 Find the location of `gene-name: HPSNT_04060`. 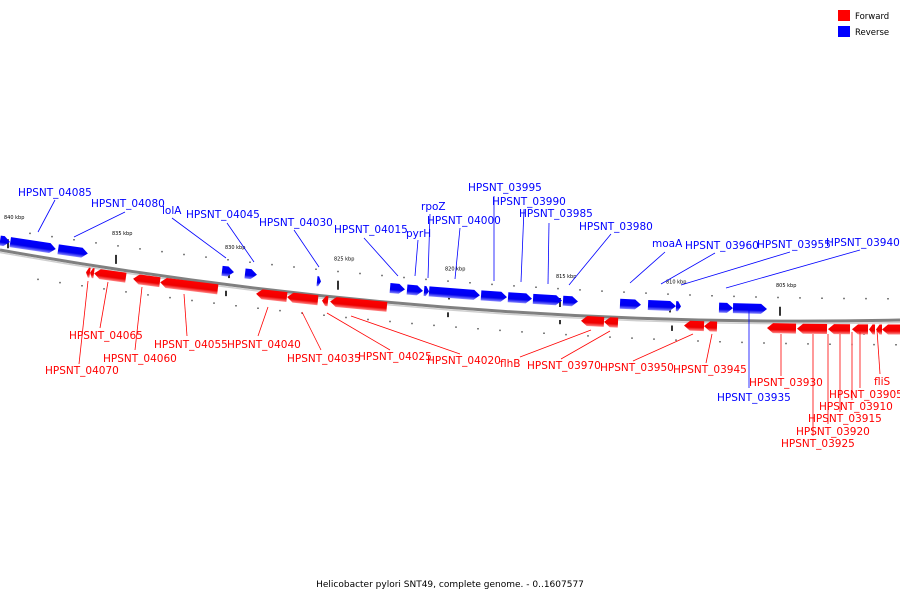

gene-name: HPSNT_04060 is located at coordinates (140, 359).